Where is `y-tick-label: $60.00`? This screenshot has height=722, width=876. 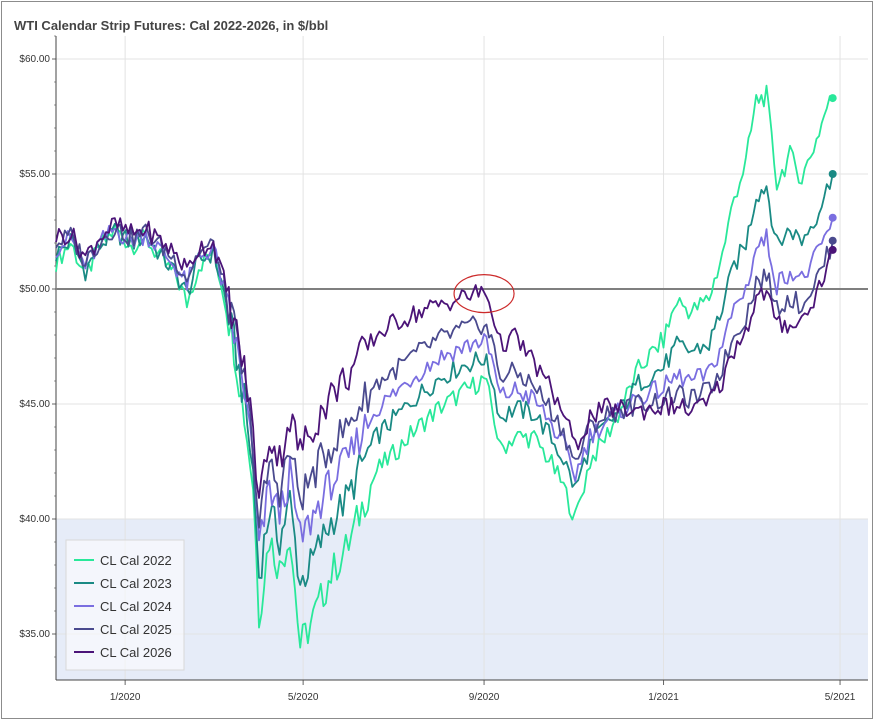
y-tick-label: $60.00 is located at coordinates (34, 59).